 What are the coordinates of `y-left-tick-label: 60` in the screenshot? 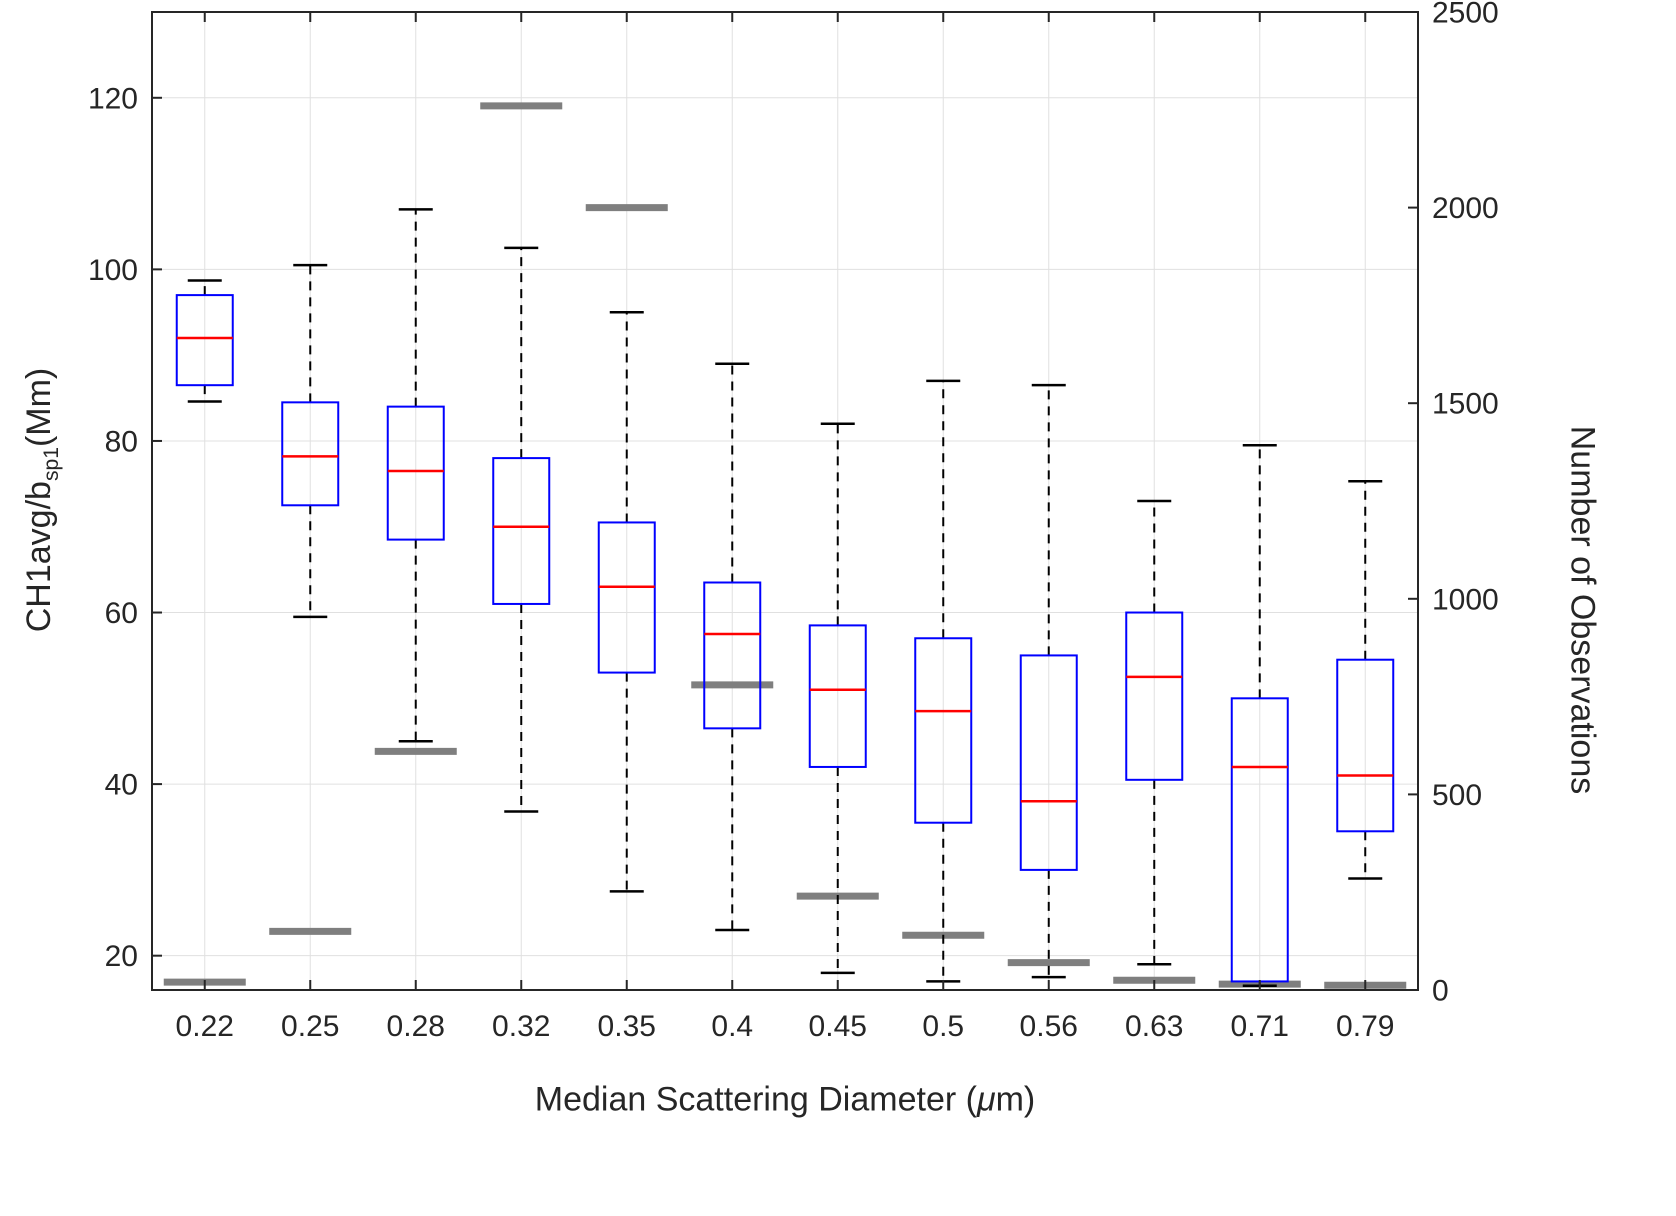 It's located at (121, 613).